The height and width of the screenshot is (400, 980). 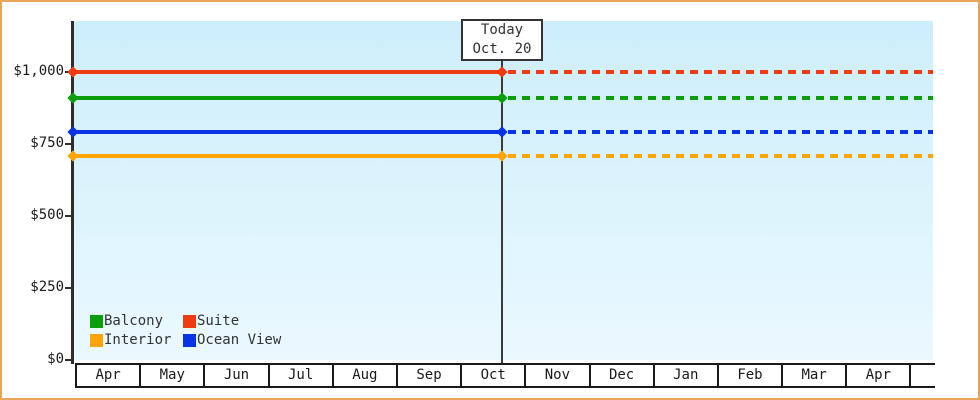 I want to click on month-cell-may: May, so click(x=173, y=375).